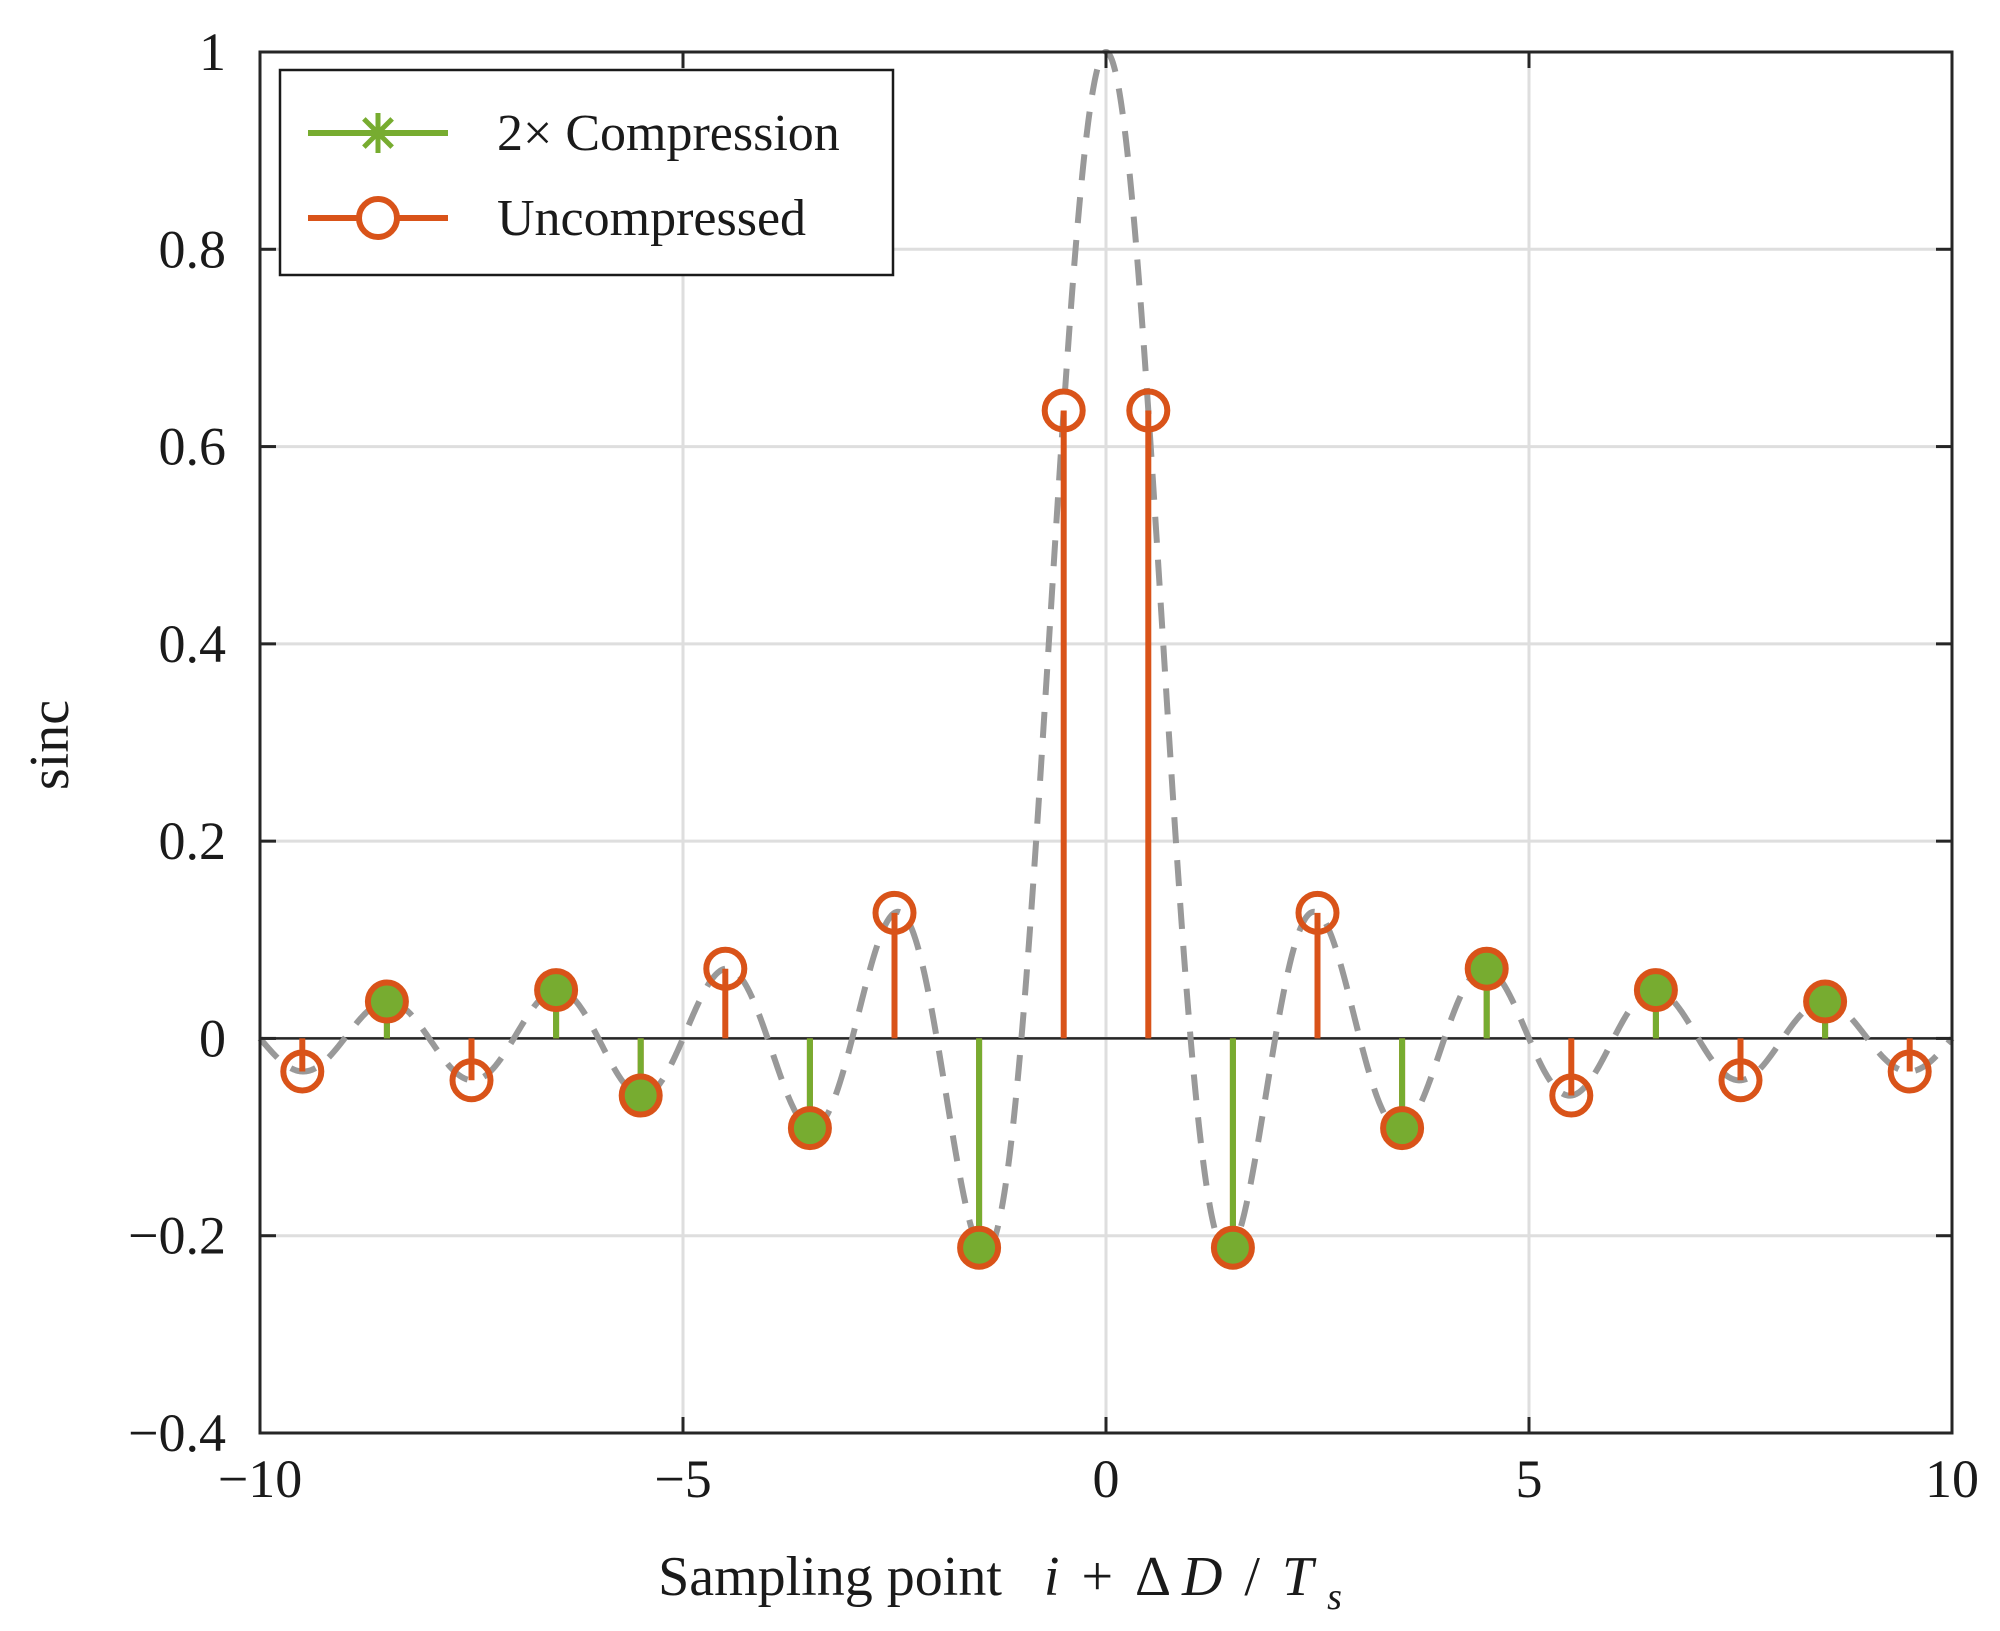 Image resolution: width=2000 pixels, height=1631 pixels. Describe the element at coordinates (193, 644) in the screenshot. I see `y-tick-label-4: 0.4` at that location.